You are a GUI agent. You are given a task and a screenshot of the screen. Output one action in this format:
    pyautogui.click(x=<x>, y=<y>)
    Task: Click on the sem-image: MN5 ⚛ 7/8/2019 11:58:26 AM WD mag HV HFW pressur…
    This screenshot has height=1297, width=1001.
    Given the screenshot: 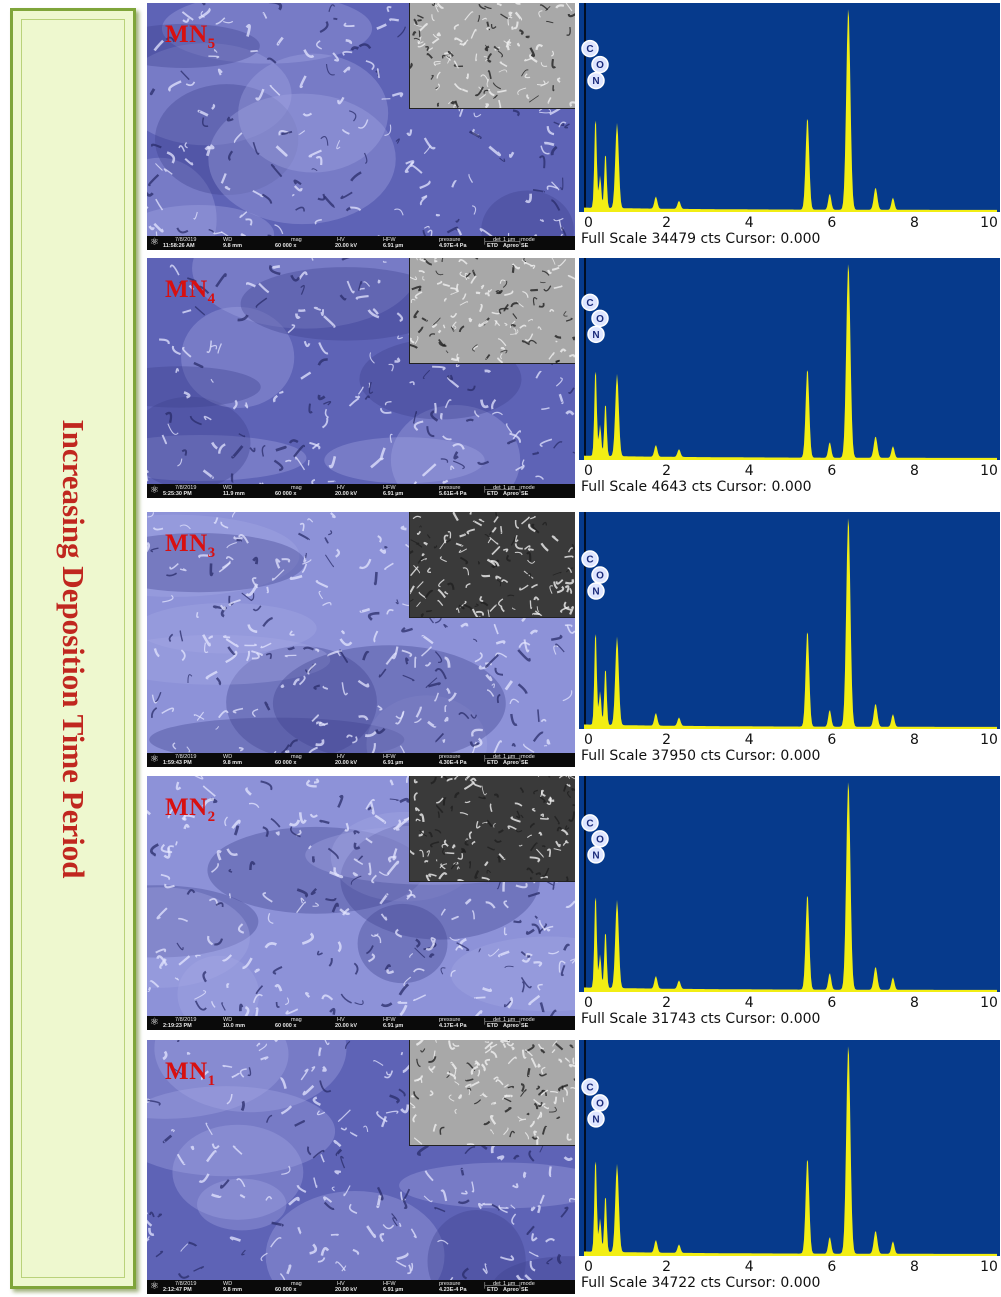 What is the action you would take?
    pyautogui.click(x=361, y=126)
    